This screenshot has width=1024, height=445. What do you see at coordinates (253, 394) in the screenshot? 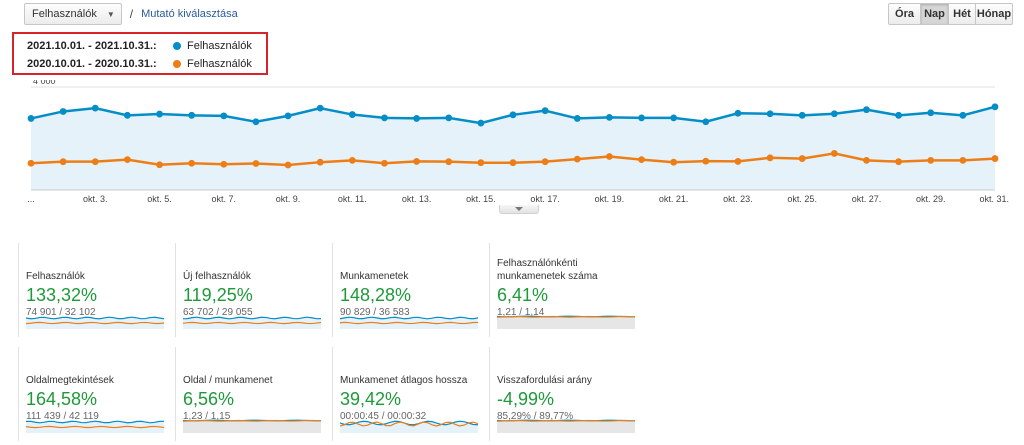
I see `scorecard: Oldal / munkamenet 6,56% 1,23 / 1,15` at bounding box center [253, 394].